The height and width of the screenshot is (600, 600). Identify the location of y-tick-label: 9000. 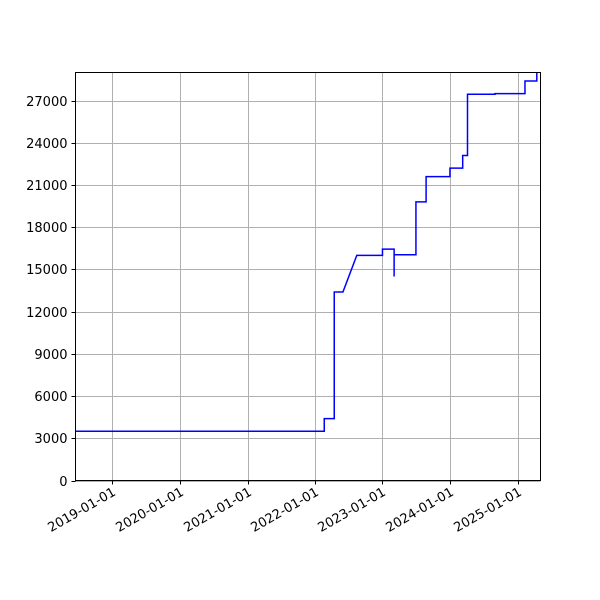
(50, 355).